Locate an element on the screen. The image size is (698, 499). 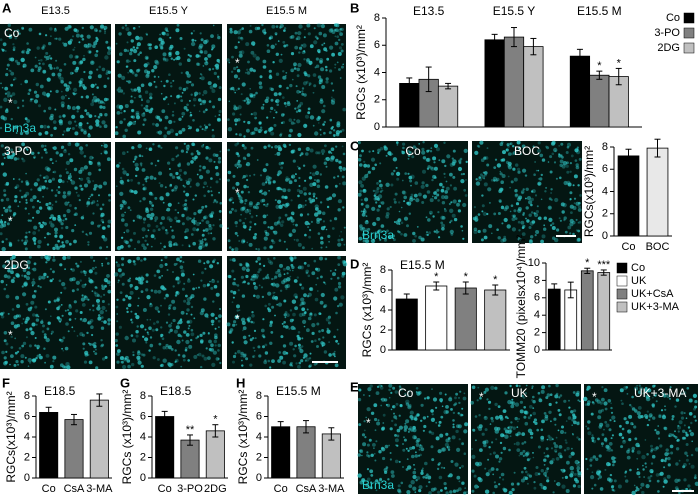
bar is located at coordinates (165, 448).